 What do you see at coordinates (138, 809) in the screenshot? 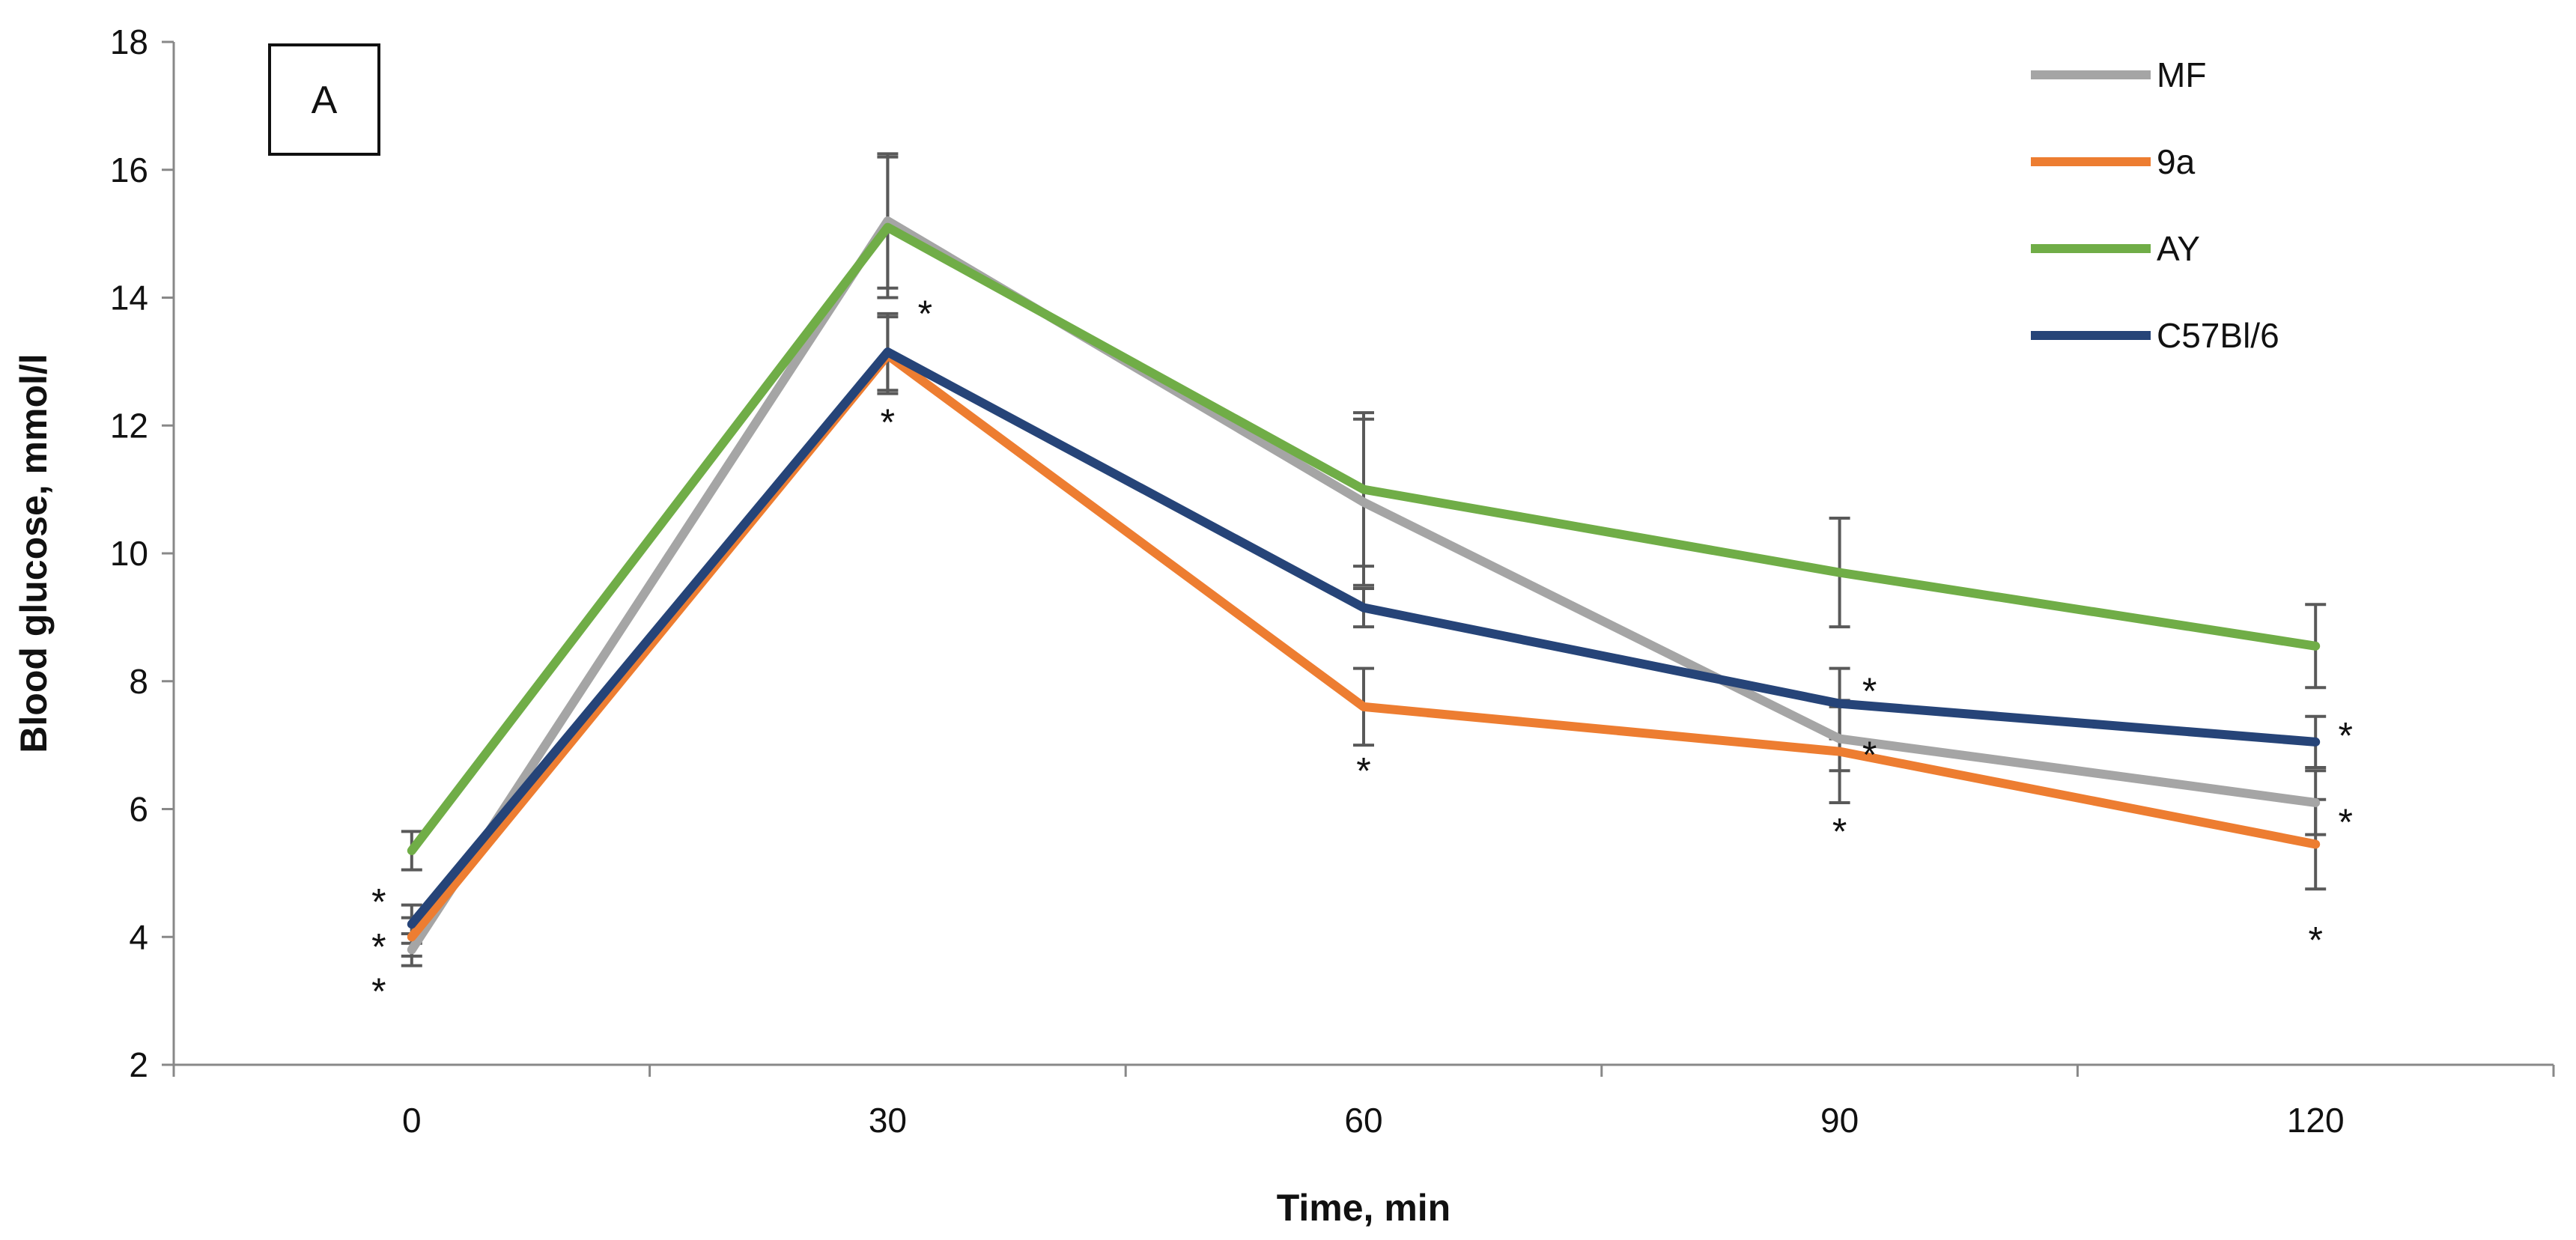
I see `y-tick-label: 6` at bounding box center [138, 809].